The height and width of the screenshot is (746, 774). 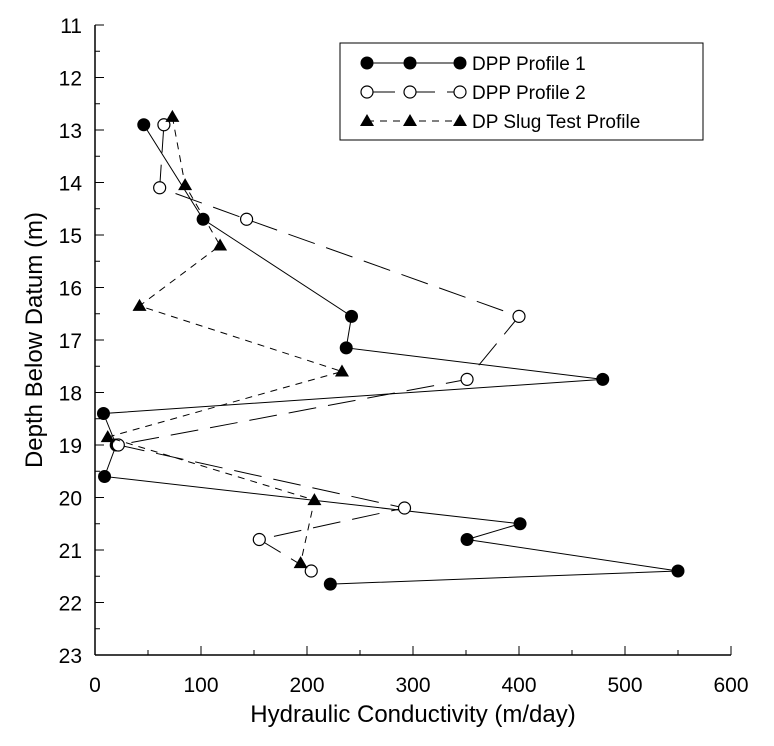 What do you see at coordinates (70, 499) in the screenshot?
I see `y-tick-label: 20` at bounding box center [70, 499].